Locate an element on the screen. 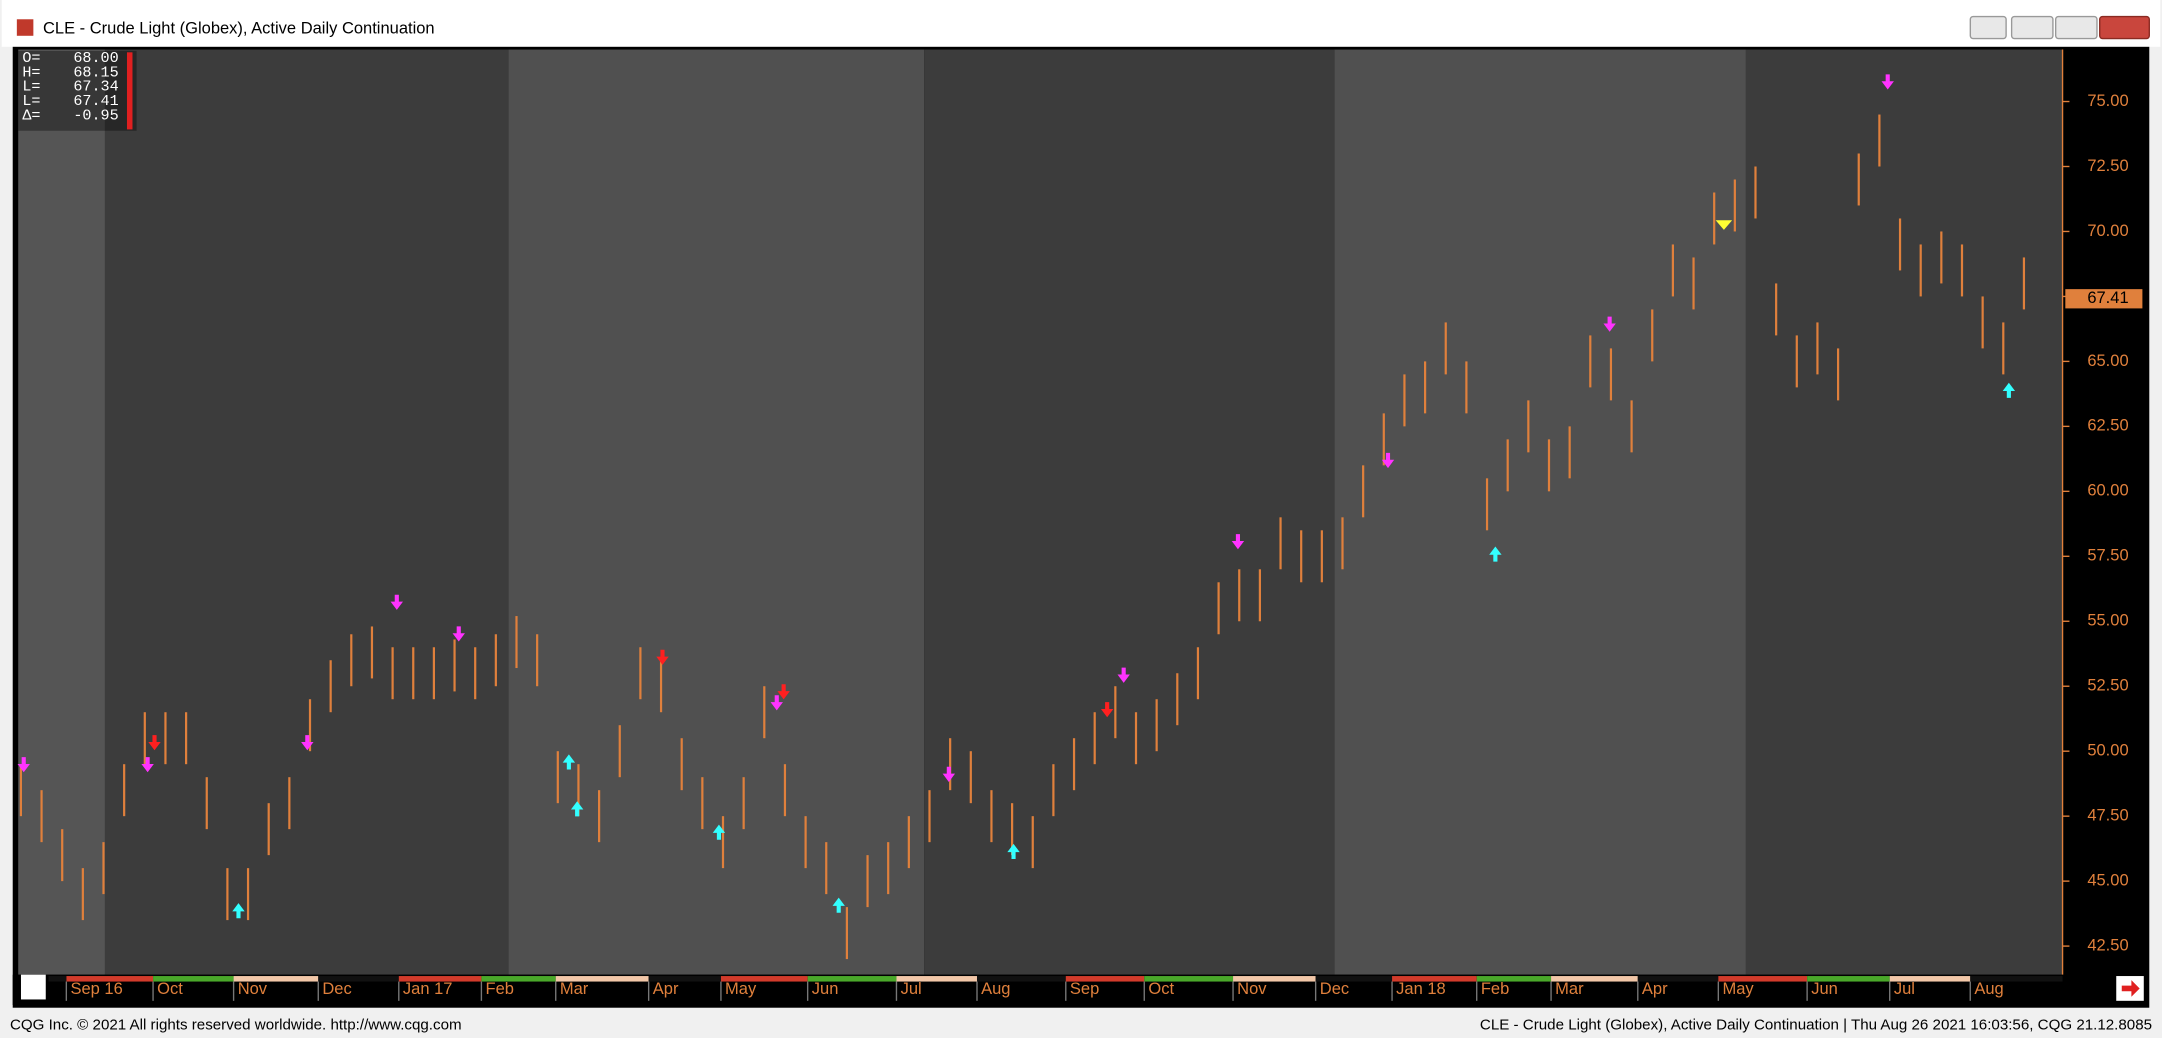 The width and height of the screenshot is (2162, 1038). y-tick-label: 47.50 is located at coordinates (2107, 816).